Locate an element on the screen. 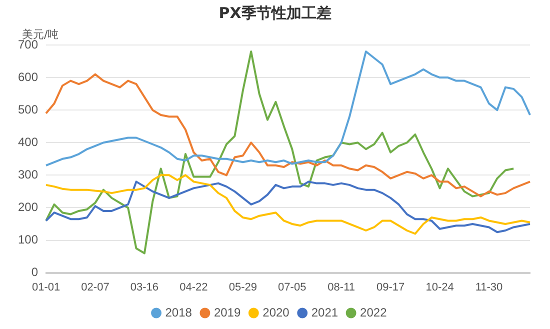 Image resolution: width=550 pixels, height=329 pixels. legend-label: 2020 is located at coordinates (276, 312).